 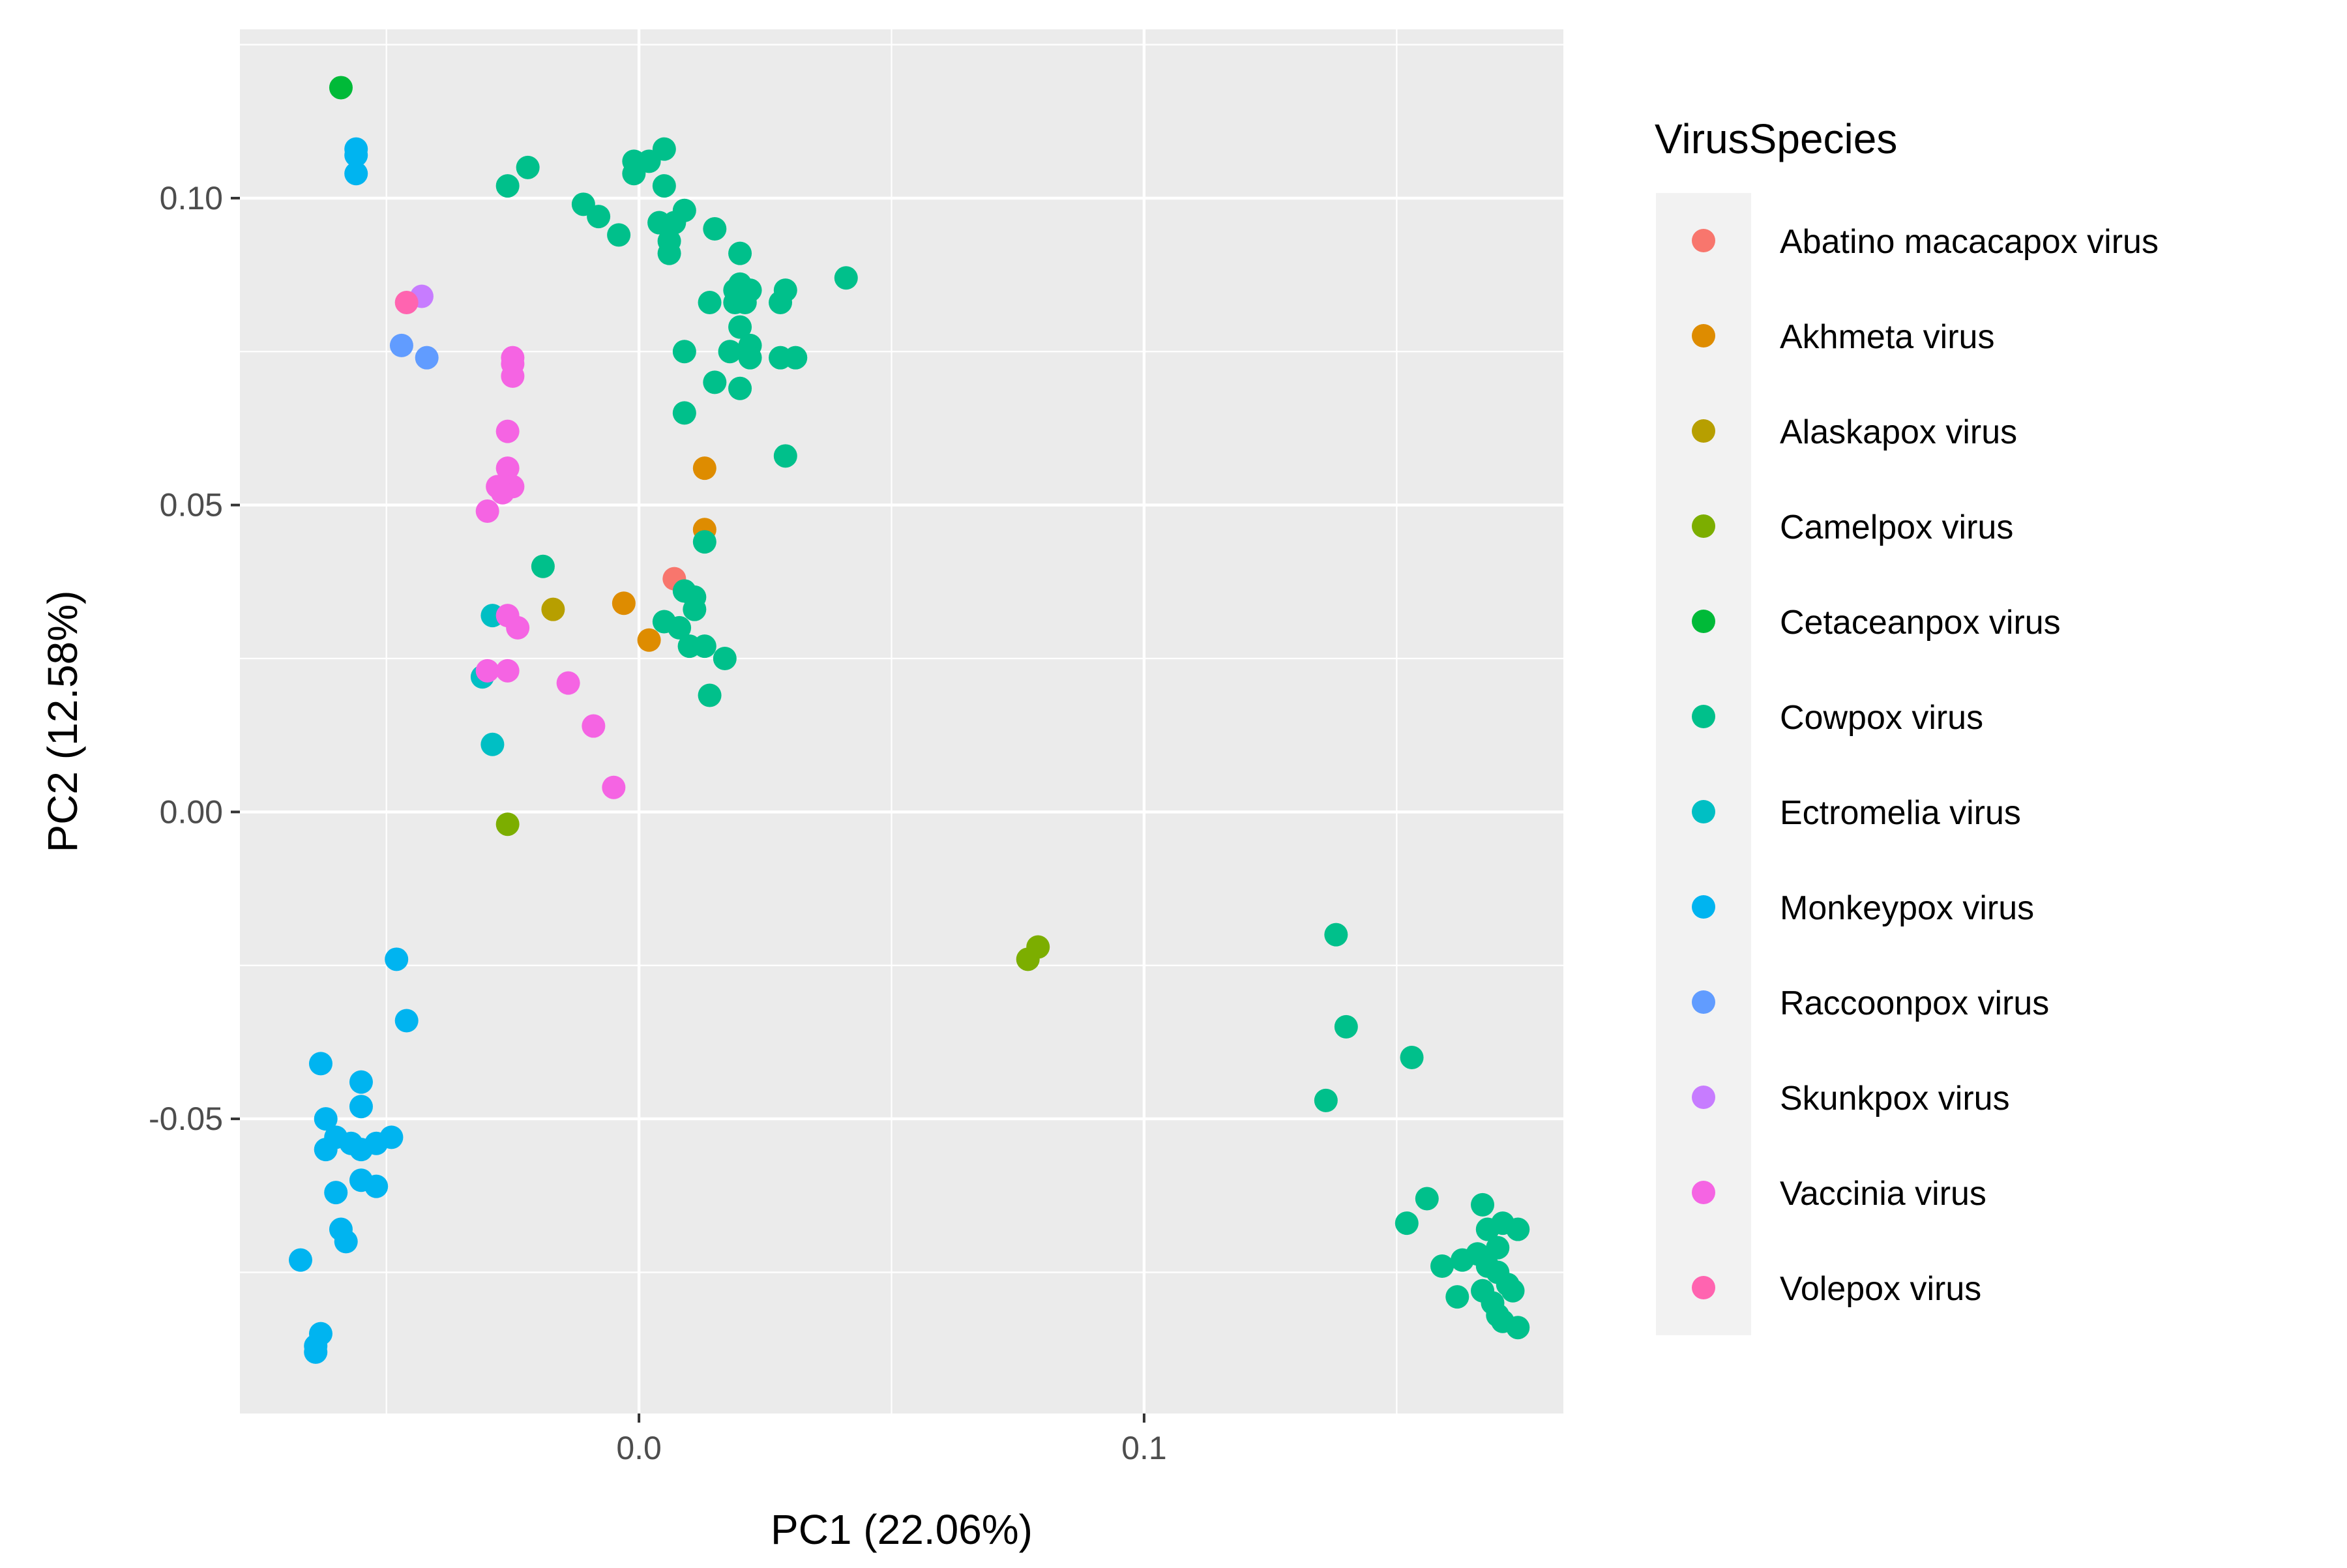 What do you see at coordinates (1703, 336) in the screenshot?
I see `legend-key-akhmeta-virus` at bounding box center [1703, 336].